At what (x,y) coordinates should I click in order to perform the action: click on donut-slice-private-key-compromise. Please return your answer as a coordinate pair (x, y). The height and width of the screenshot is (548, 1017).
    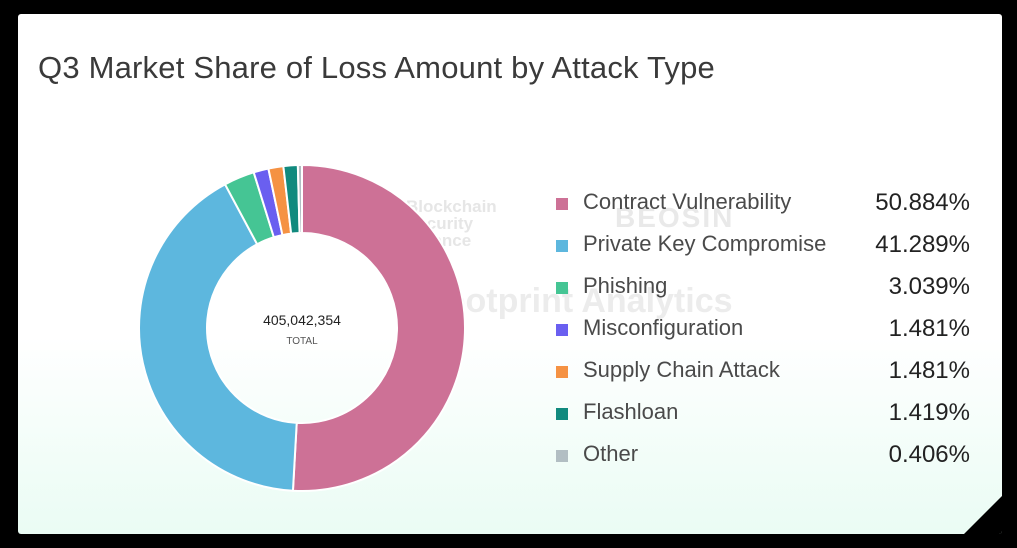
    Looking at the image, I should click on (218, 337).